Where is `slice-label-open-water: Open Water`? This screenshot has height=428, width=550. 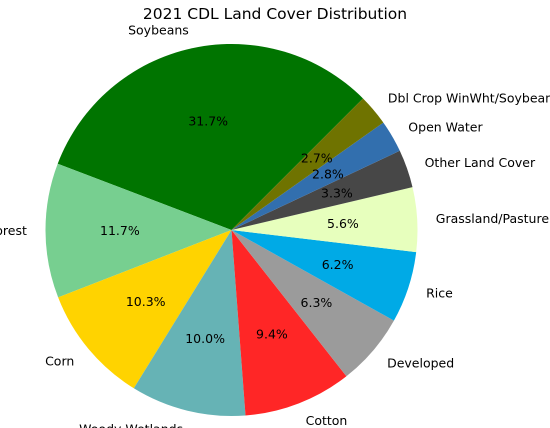
slice-label-open-water: Open Water is located at coordinates (445, 127).